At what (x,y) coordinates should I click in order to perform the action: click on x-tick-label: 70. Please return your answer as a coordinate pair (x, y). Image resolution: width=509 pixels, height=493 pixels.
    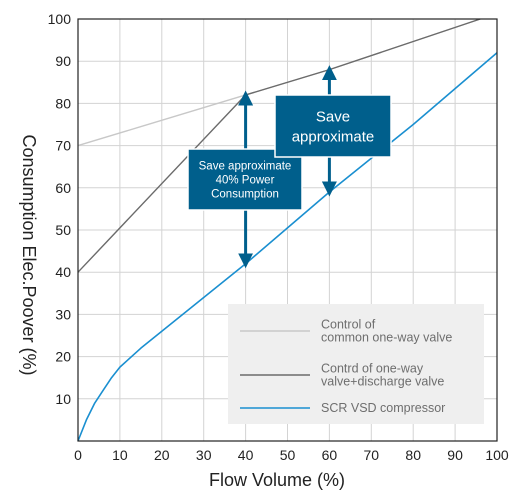
    Looking at the image, I should click on (372, 455).